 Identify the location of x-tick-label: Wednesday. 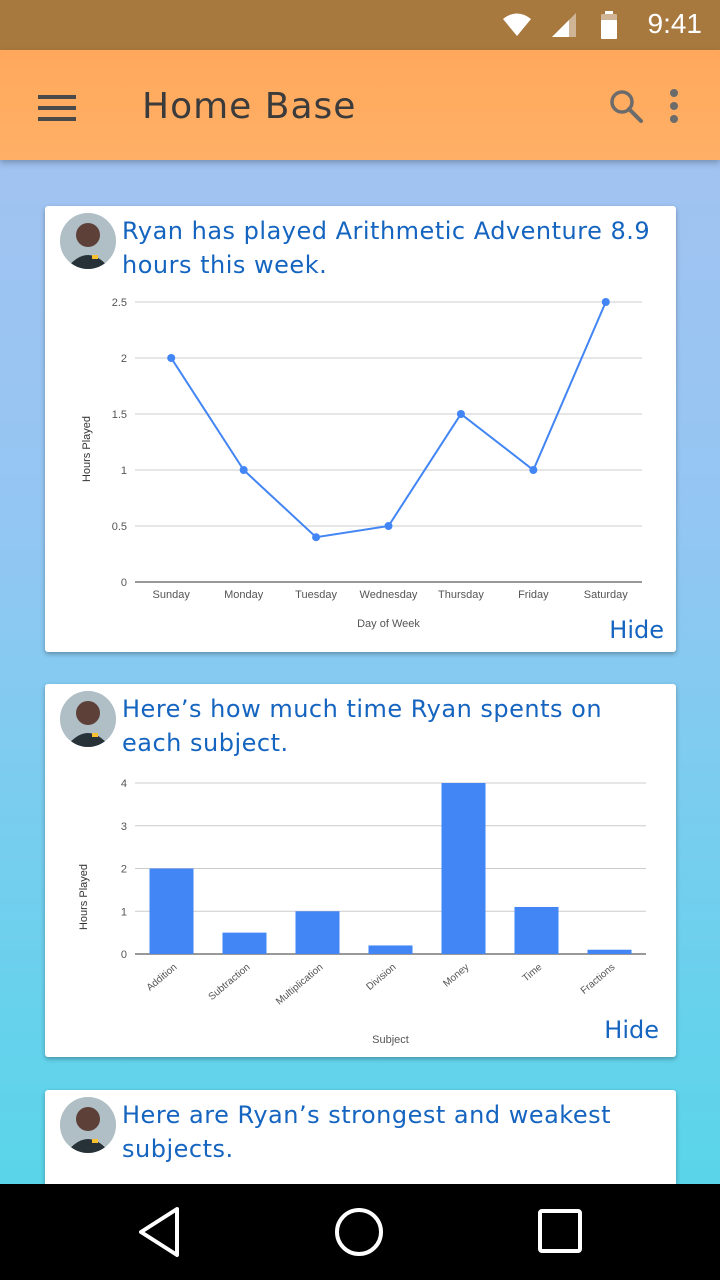
(389, 595).